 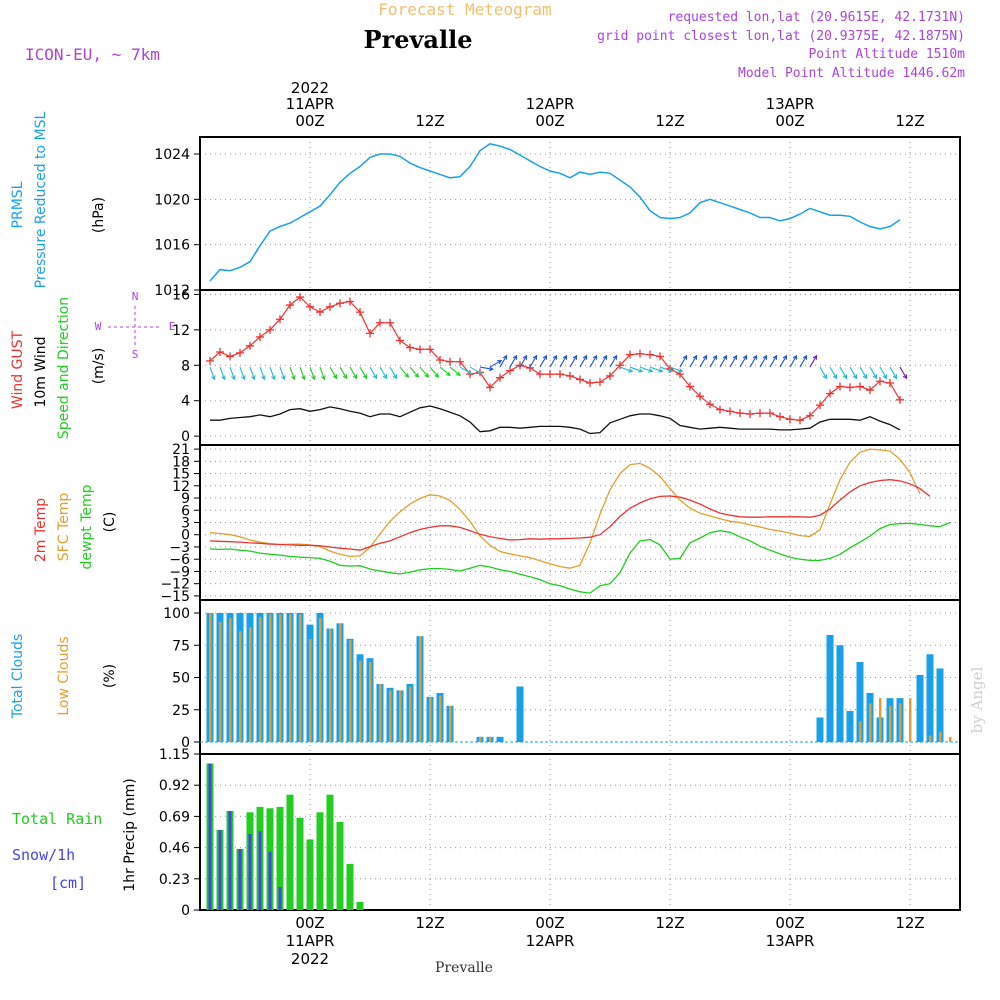 I want to click on y-tick-label: 0.69, so click(x=174, y=817).